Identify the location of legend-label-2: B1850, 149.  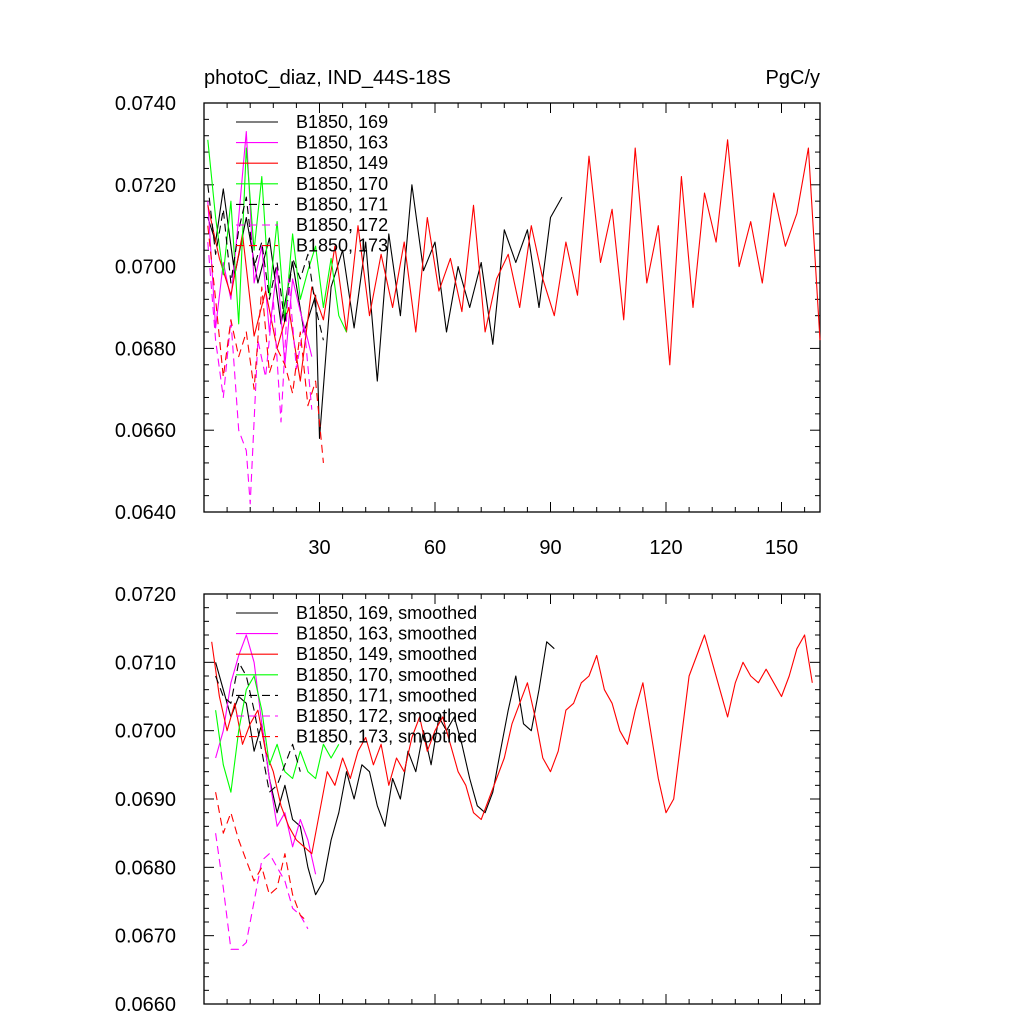
(342, 163).